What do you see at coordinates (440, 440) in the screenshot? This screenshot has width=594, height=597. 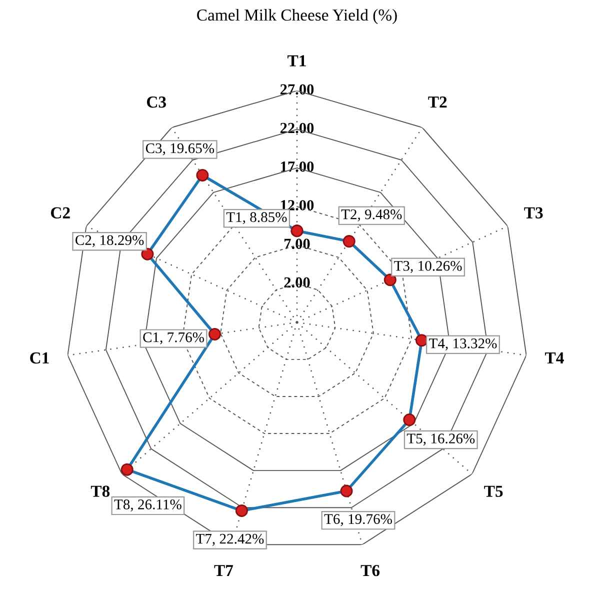 I see `data-label: T5, 16.26%` at bounding box center [440, 440].